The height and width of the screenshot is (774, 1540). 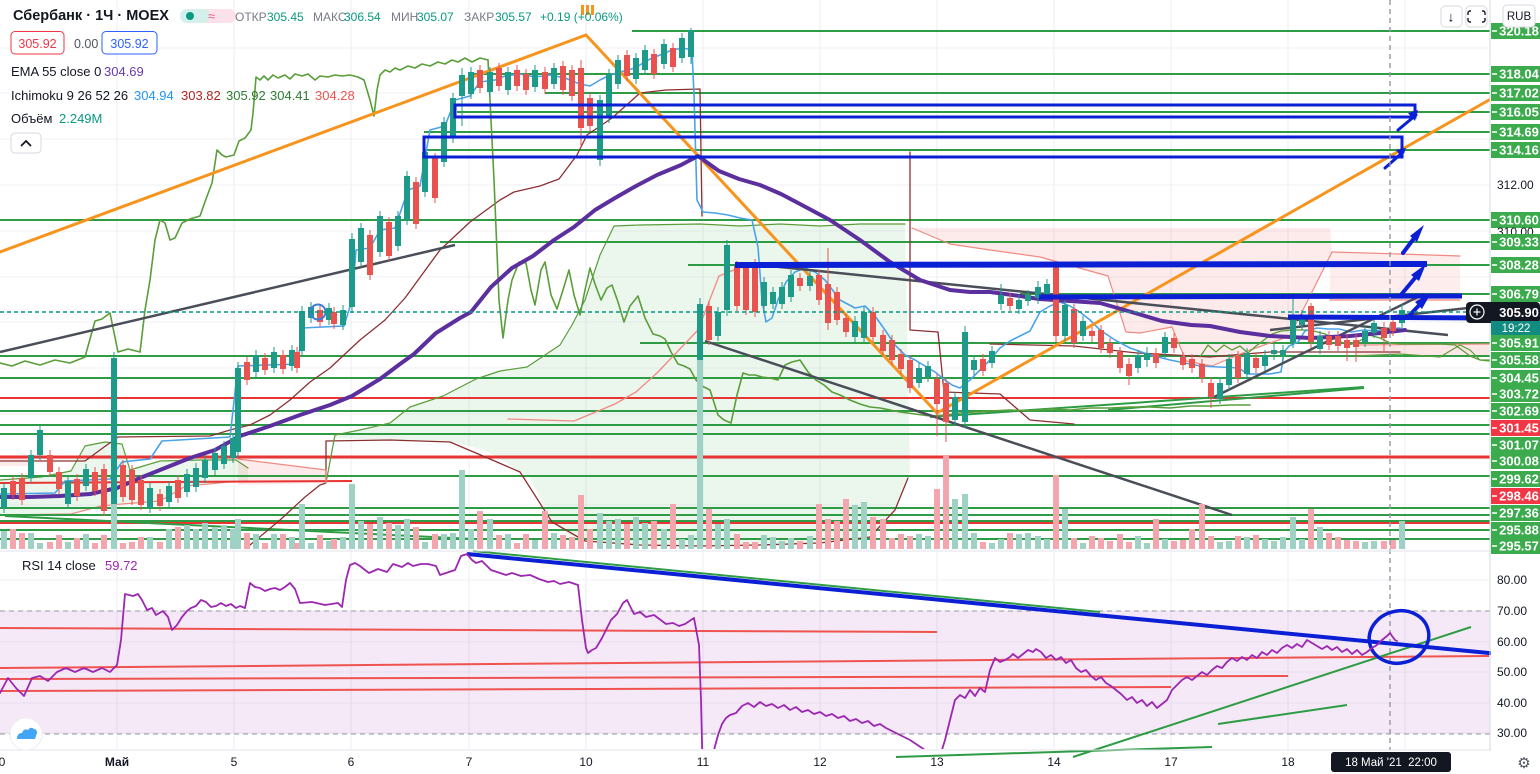 What do you see at coordinates (1519, 546) in the screenshot?
I see `svg-text: 295.57` at bounding box center [1519, 546].